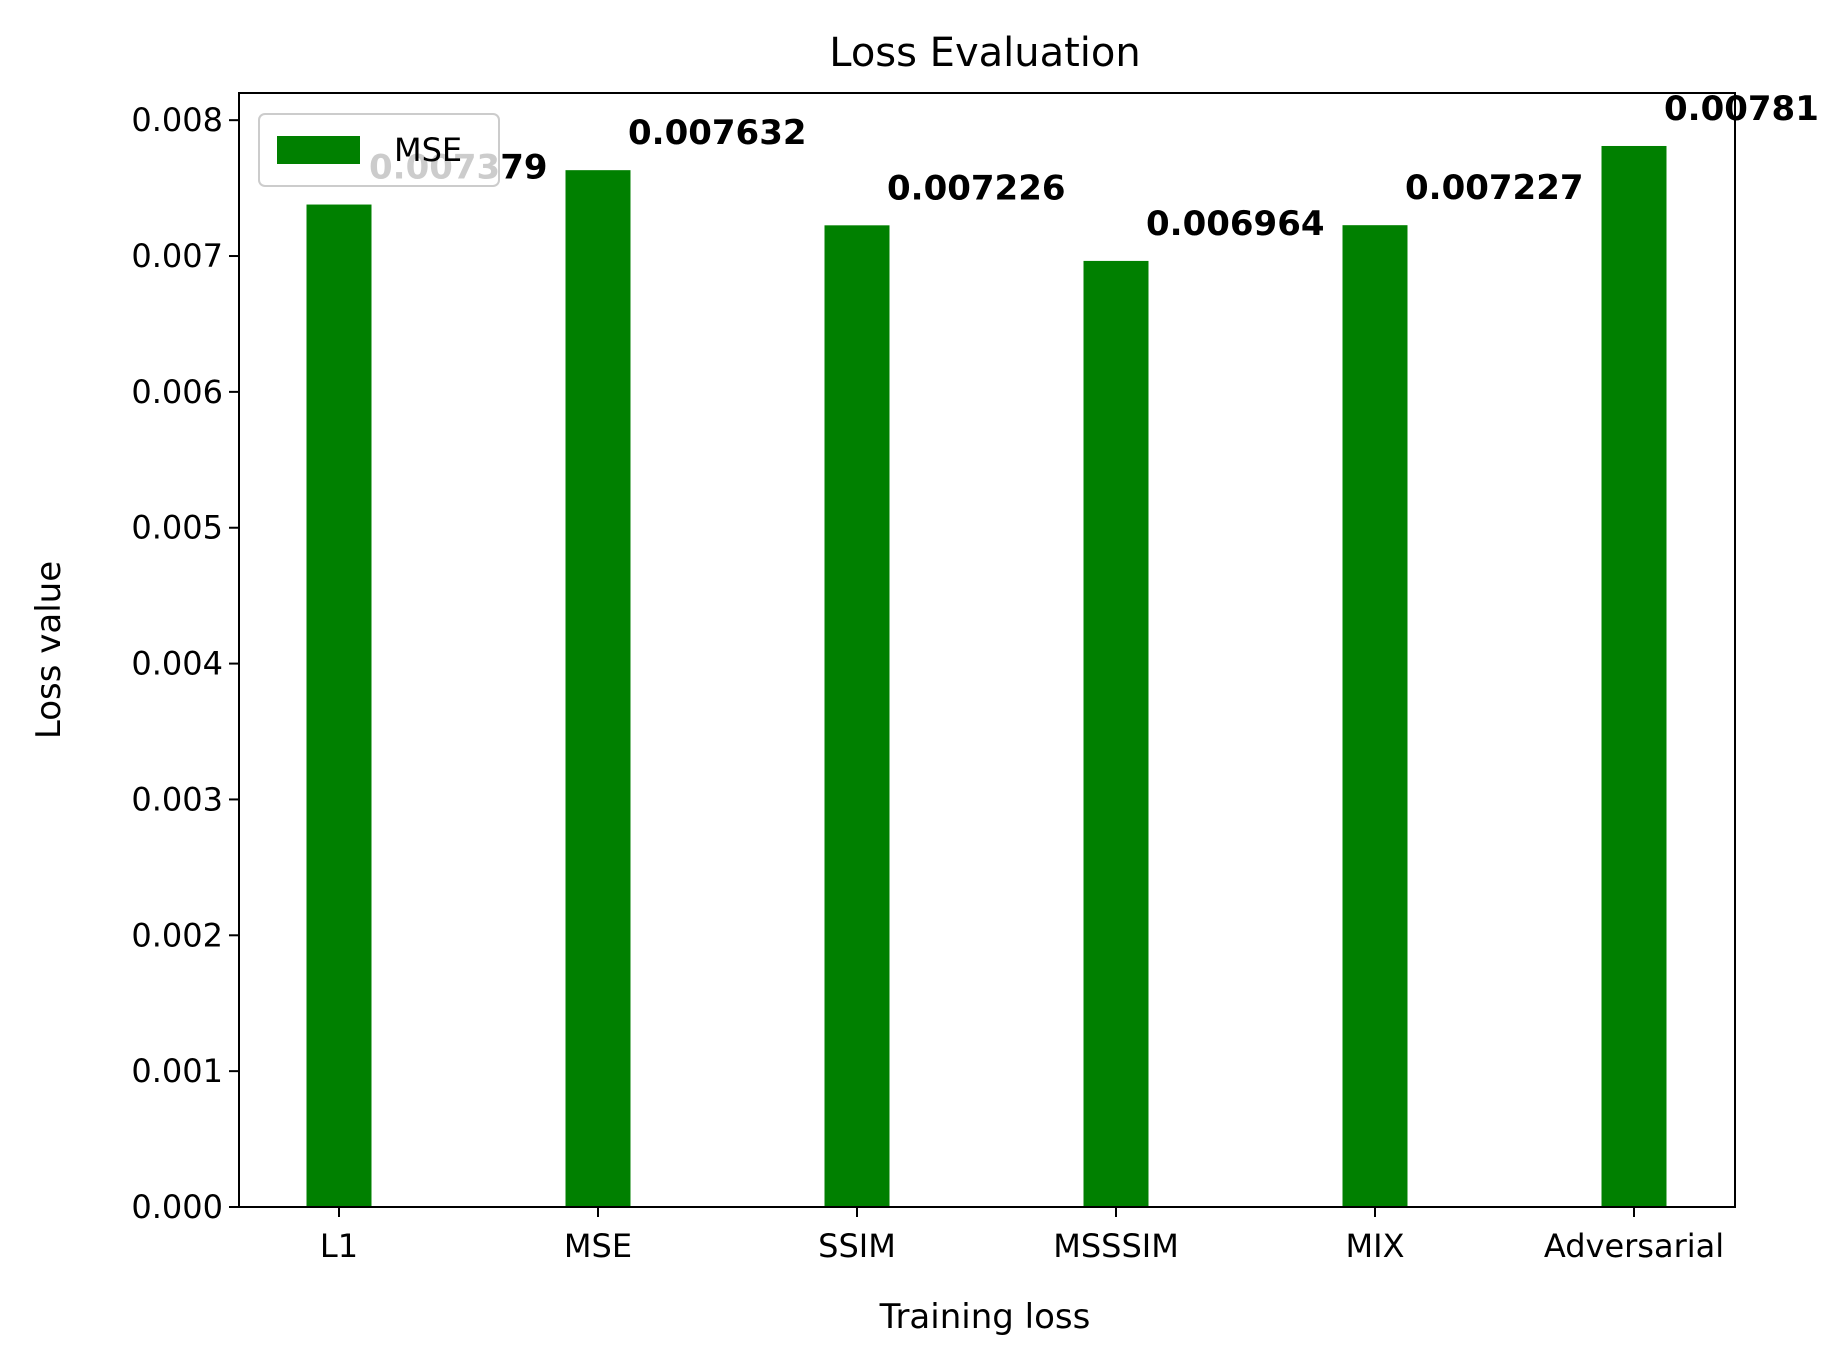  Describe the element at coordinates (177, 1207) in the screenshot. I see `y-tick-label-0: 0.000` at that location.